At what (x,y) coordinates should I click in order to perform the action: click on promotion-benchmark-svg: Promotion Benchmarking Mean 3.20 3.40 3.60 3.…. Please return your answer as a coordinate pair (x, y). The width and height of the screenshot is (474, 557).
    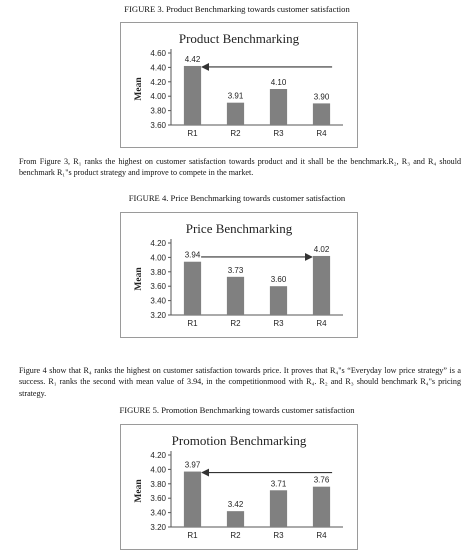
    Looking at the image, I should click on (238, 486).